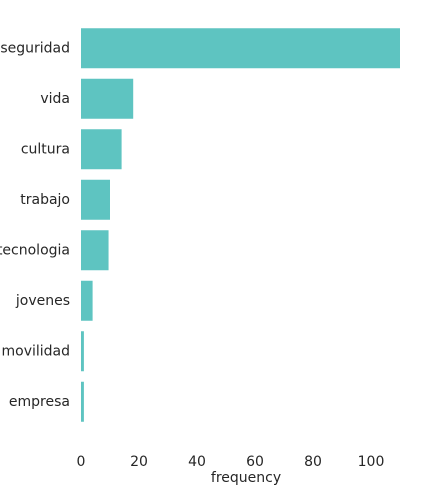 This screenshot has height=494, width=422. I want to click on bar-cultura, so click(101, 149).